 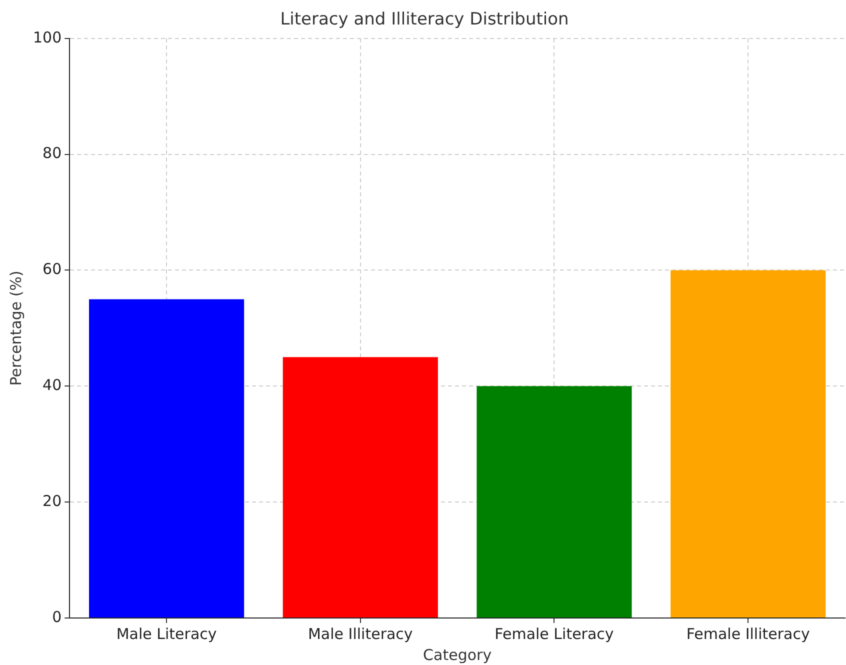 What do you see at coordinates (360, 633) in the screenshot?
I see `x-tick-label: Male Illiteracy` at bounding box center [360, 633].